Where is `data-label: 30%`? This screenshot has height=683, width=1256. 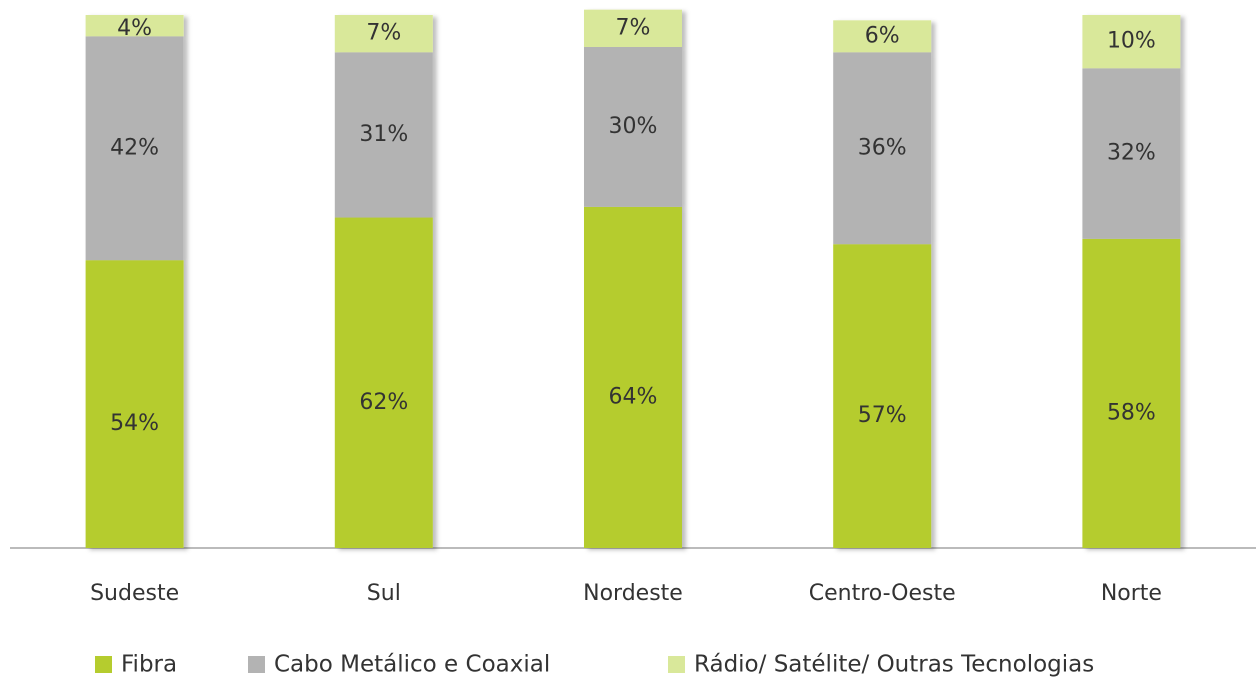
data-label: 30% is located at coordinates (633, 126).